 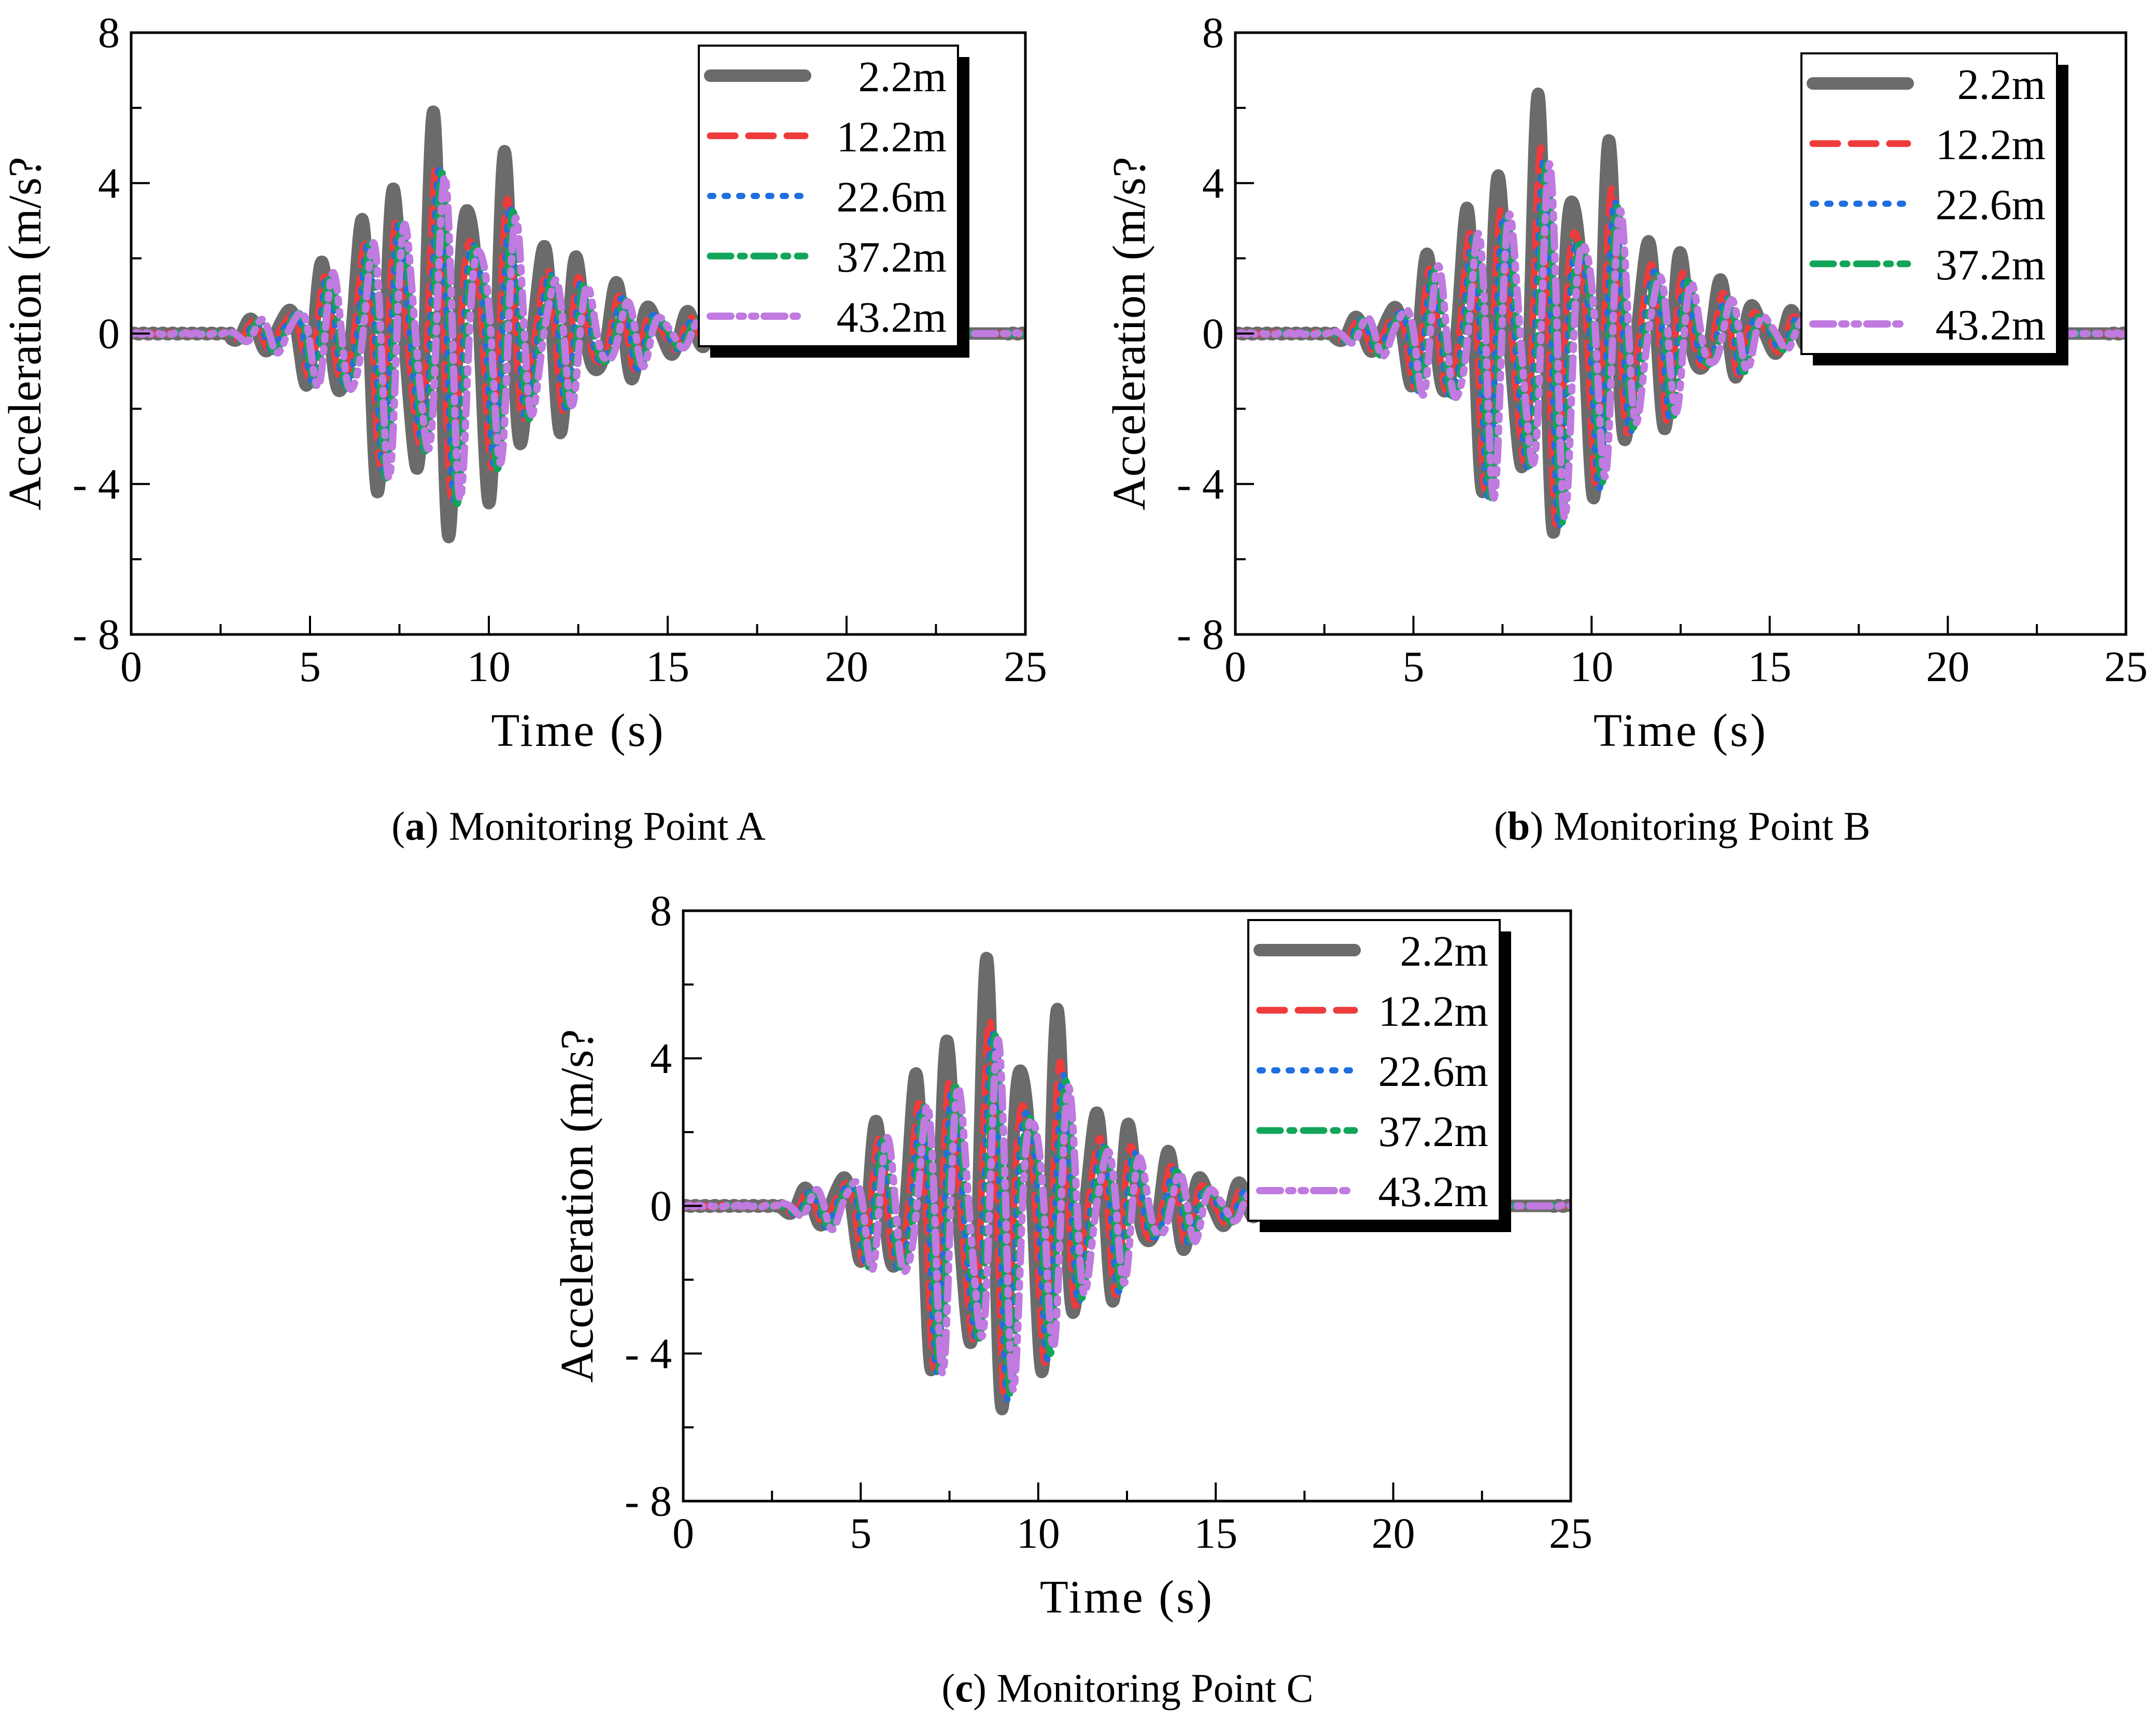 What do you see at coordinates (602, 826) in the screenshot?
I see `caption-text: Monitoring Point A` at bounding box center [602, 826].